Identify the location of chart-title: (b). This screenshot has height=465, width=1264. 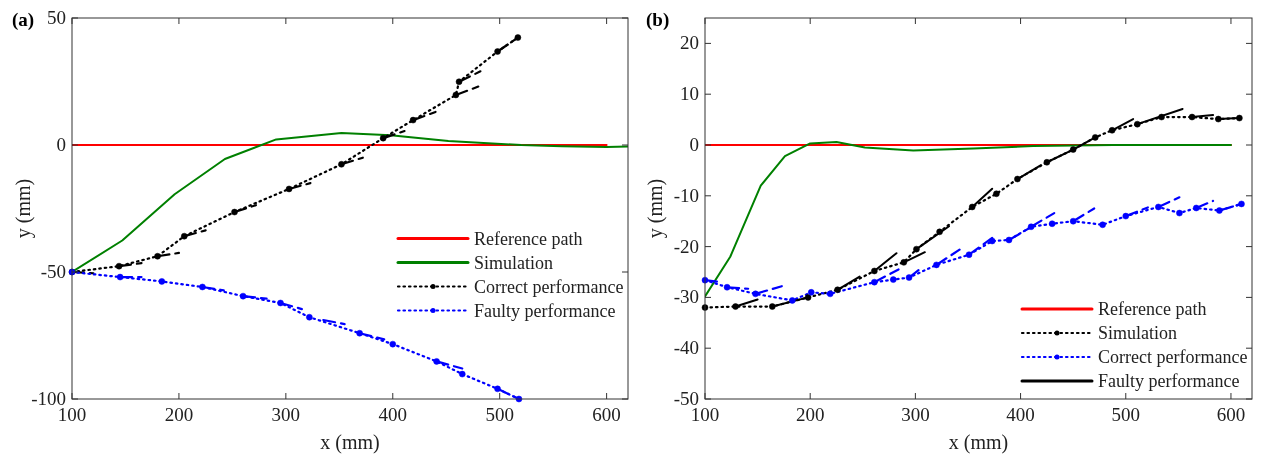
(658, 20).